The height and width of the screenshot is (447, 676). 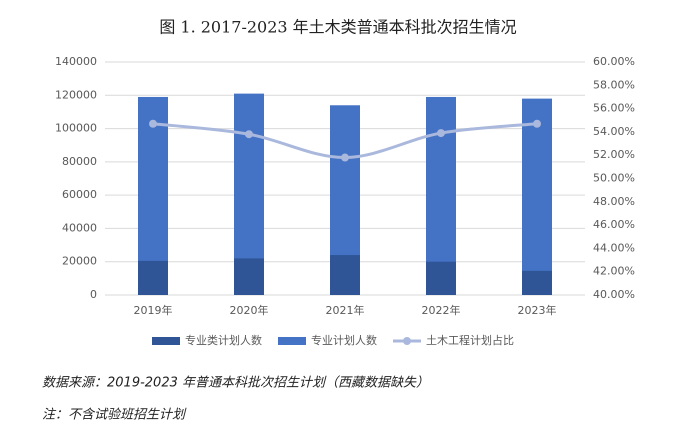 I want to click on legend-label: 专业计划人数, so click(x=344, y=340).